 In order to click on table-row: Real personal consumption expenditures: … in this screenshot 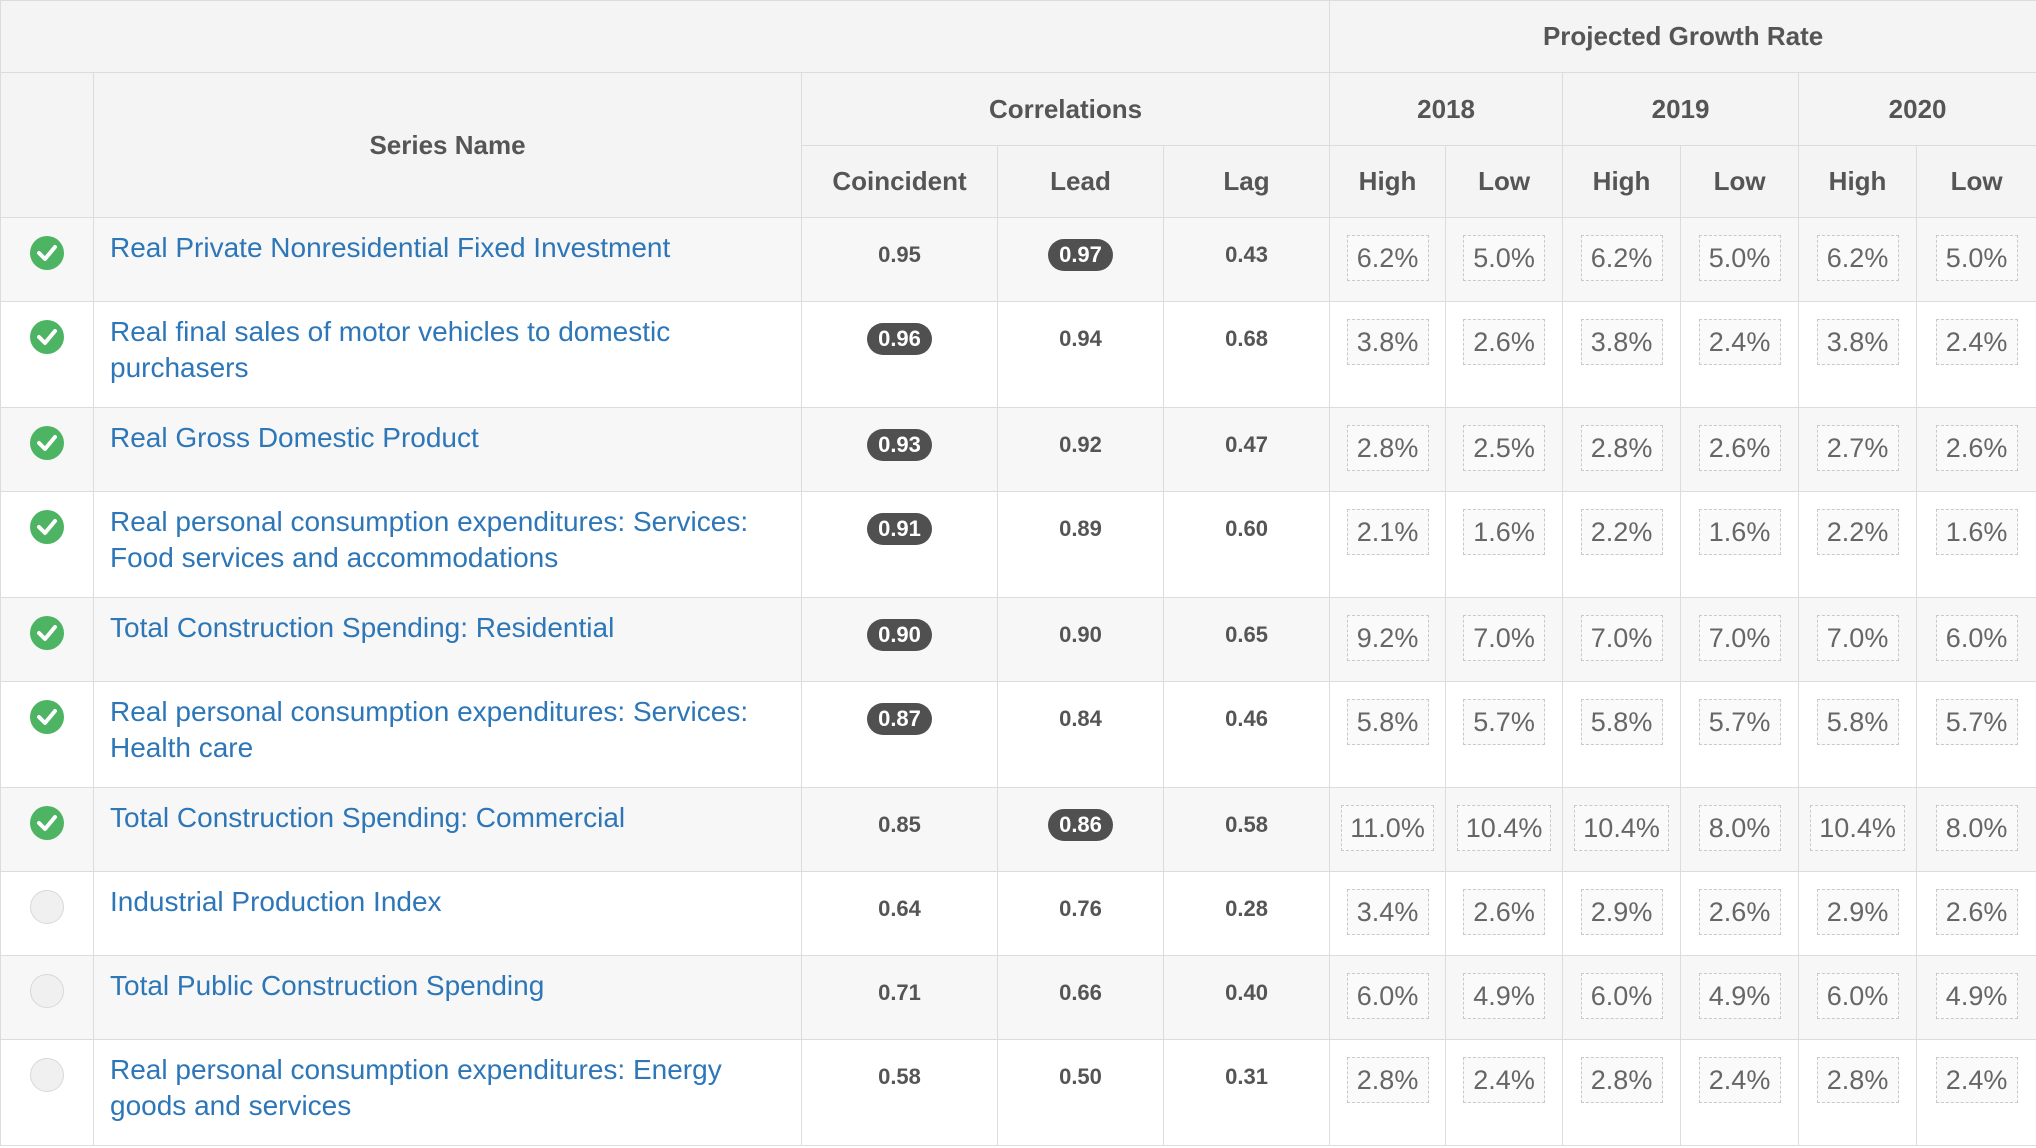, I will do `click(1018, 734)`.